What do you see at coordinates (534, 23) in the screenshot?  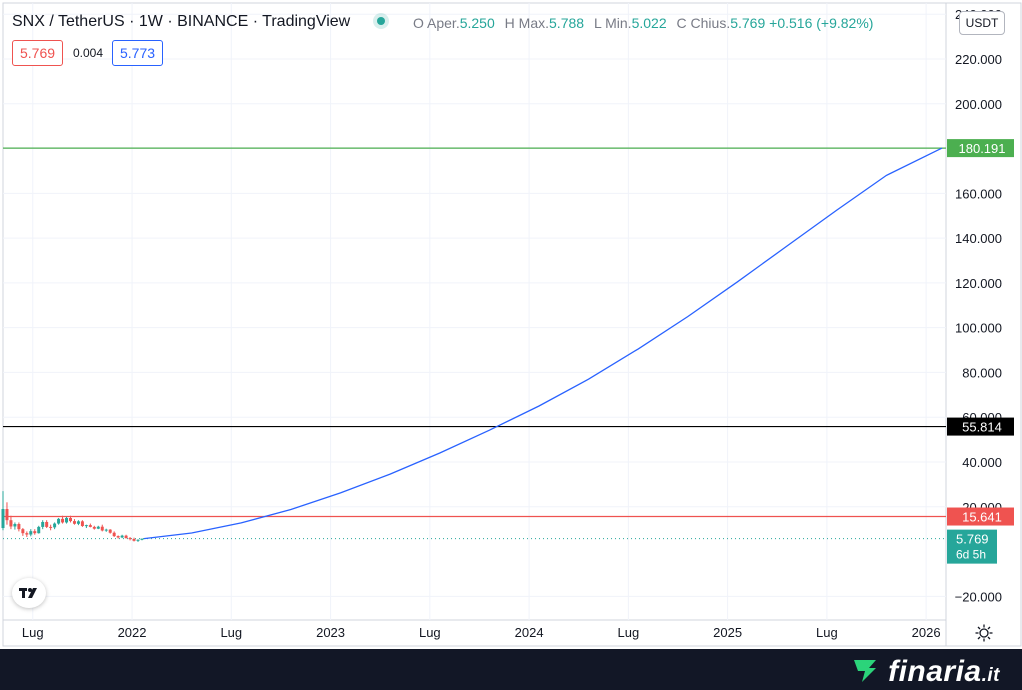 I see `high-name: Max.` at bounding box center [534, 23].